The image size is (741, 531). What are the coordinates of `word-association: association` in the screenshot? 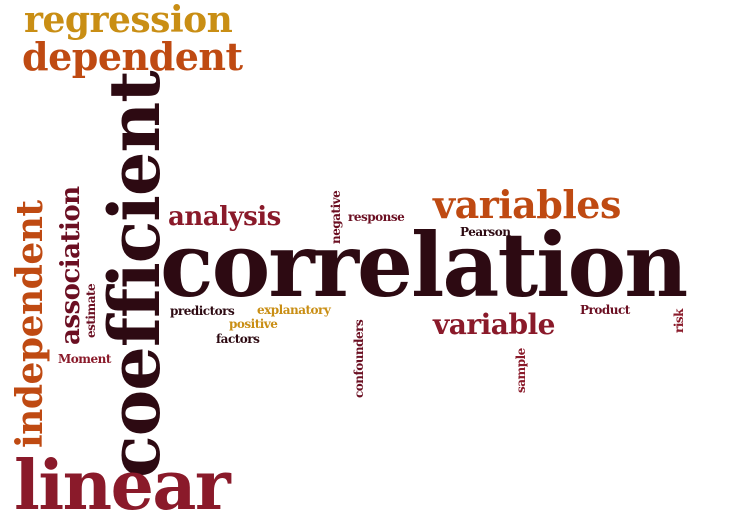 It's located at (71, 265).